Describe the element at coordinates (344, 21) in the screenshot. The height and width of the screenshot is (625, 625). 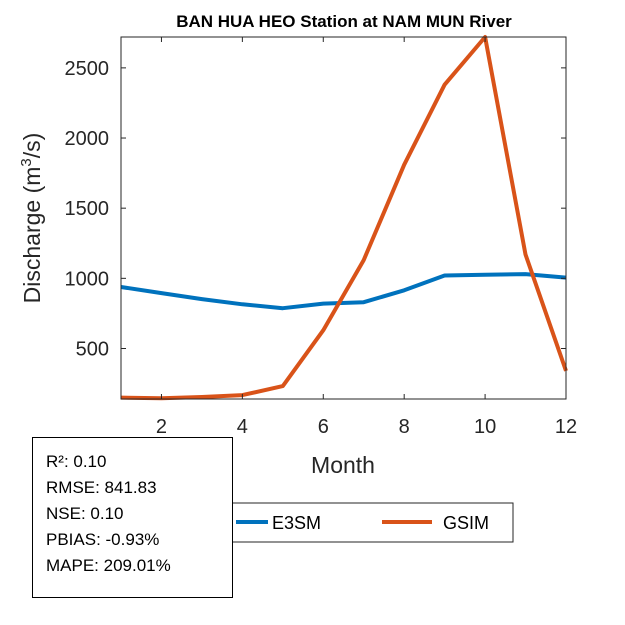
I see `chart-title: BAN HUA HEO Station at NAM MUN River` at that location.